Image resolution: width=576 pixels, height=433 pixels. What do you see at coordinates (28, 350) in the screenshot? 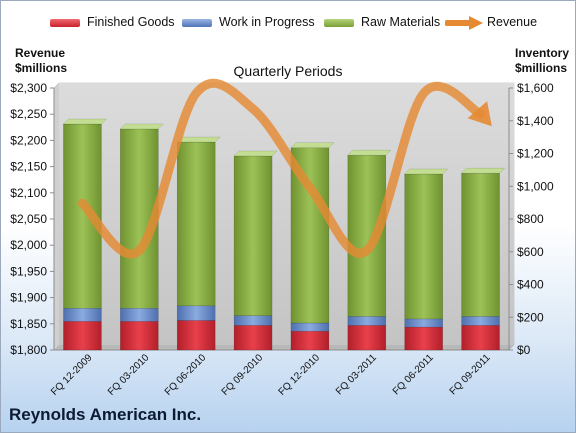
I see `left-tick-label: $1,800` at bounding box center [28, 350].